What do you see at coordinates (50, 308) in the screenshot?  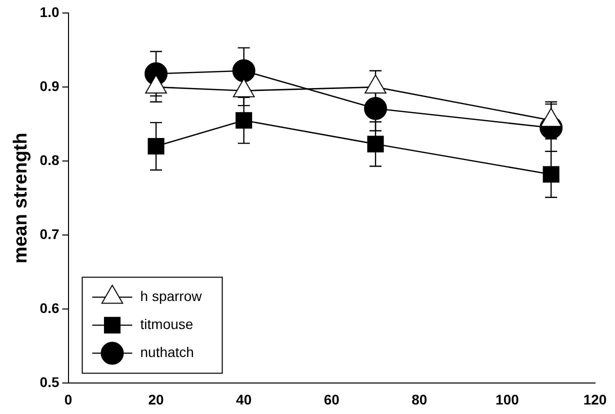 I see `y-tick-label: 0.6` at bounding box center [50, 308].